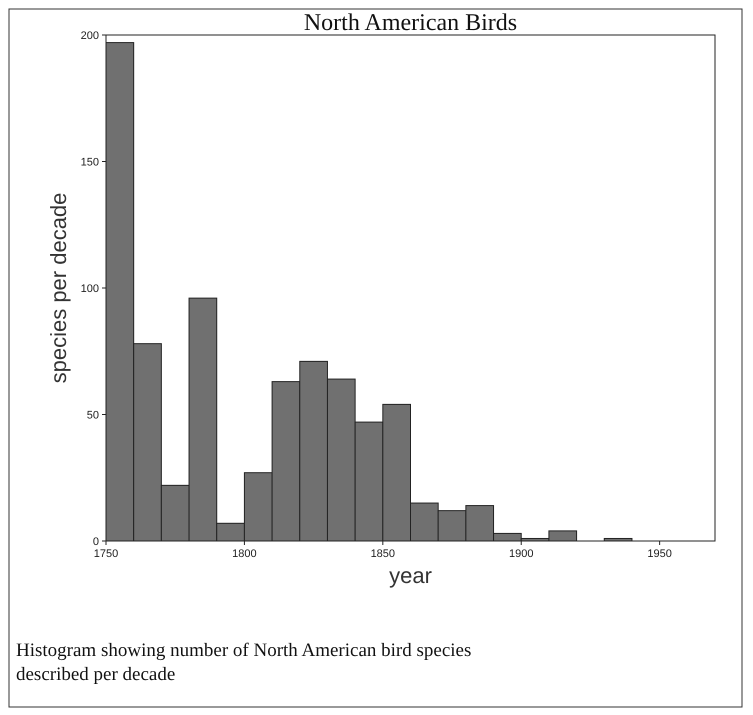 Image resolution: width=753 pixels, height=715 pixels. What do you see at coordinates (89, 288) in the screenshot?
I see `y-tick-label: 100` at bounding box center [89, 288].